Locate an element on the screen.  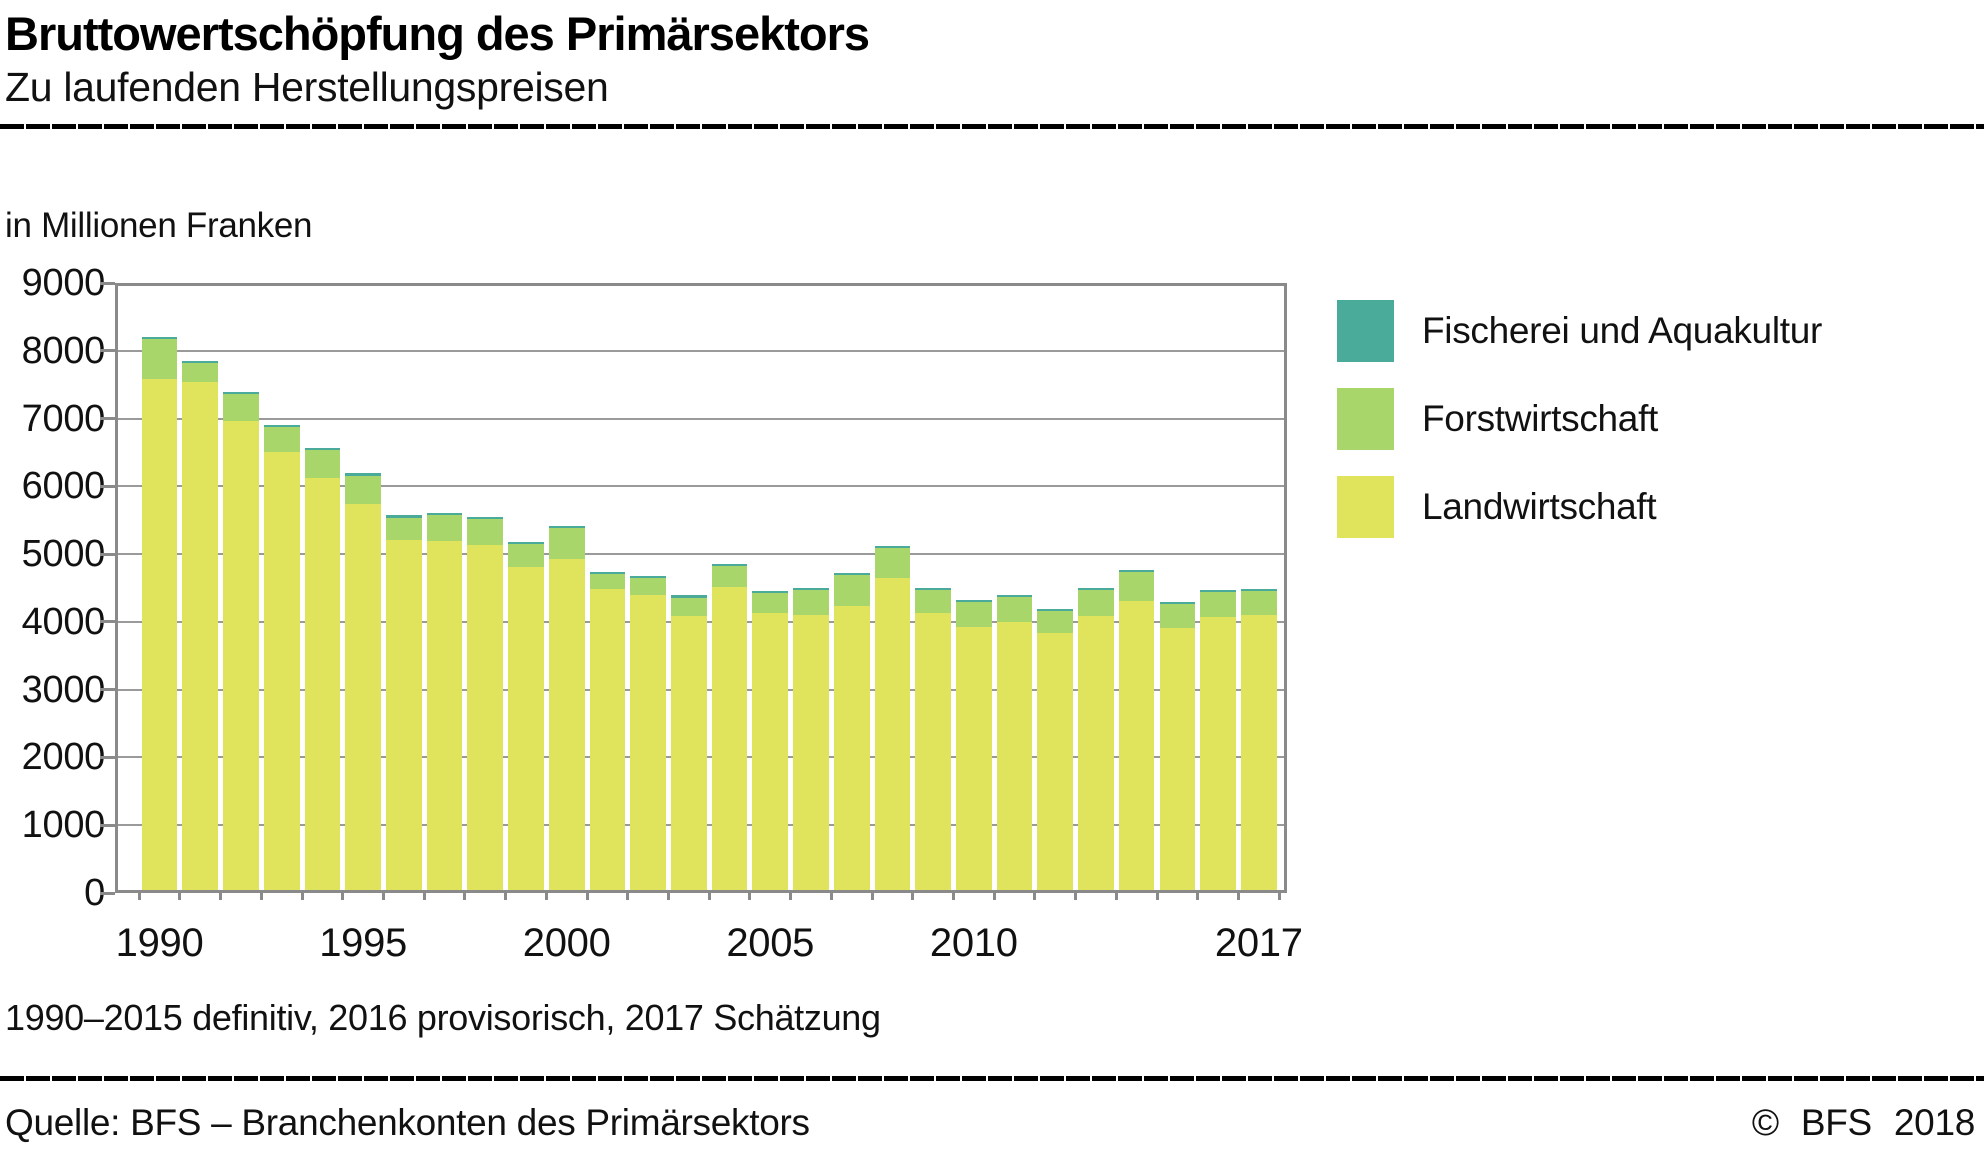
bar-2010-fischerei-und-aquakultur is located at coordinates (973, 601).